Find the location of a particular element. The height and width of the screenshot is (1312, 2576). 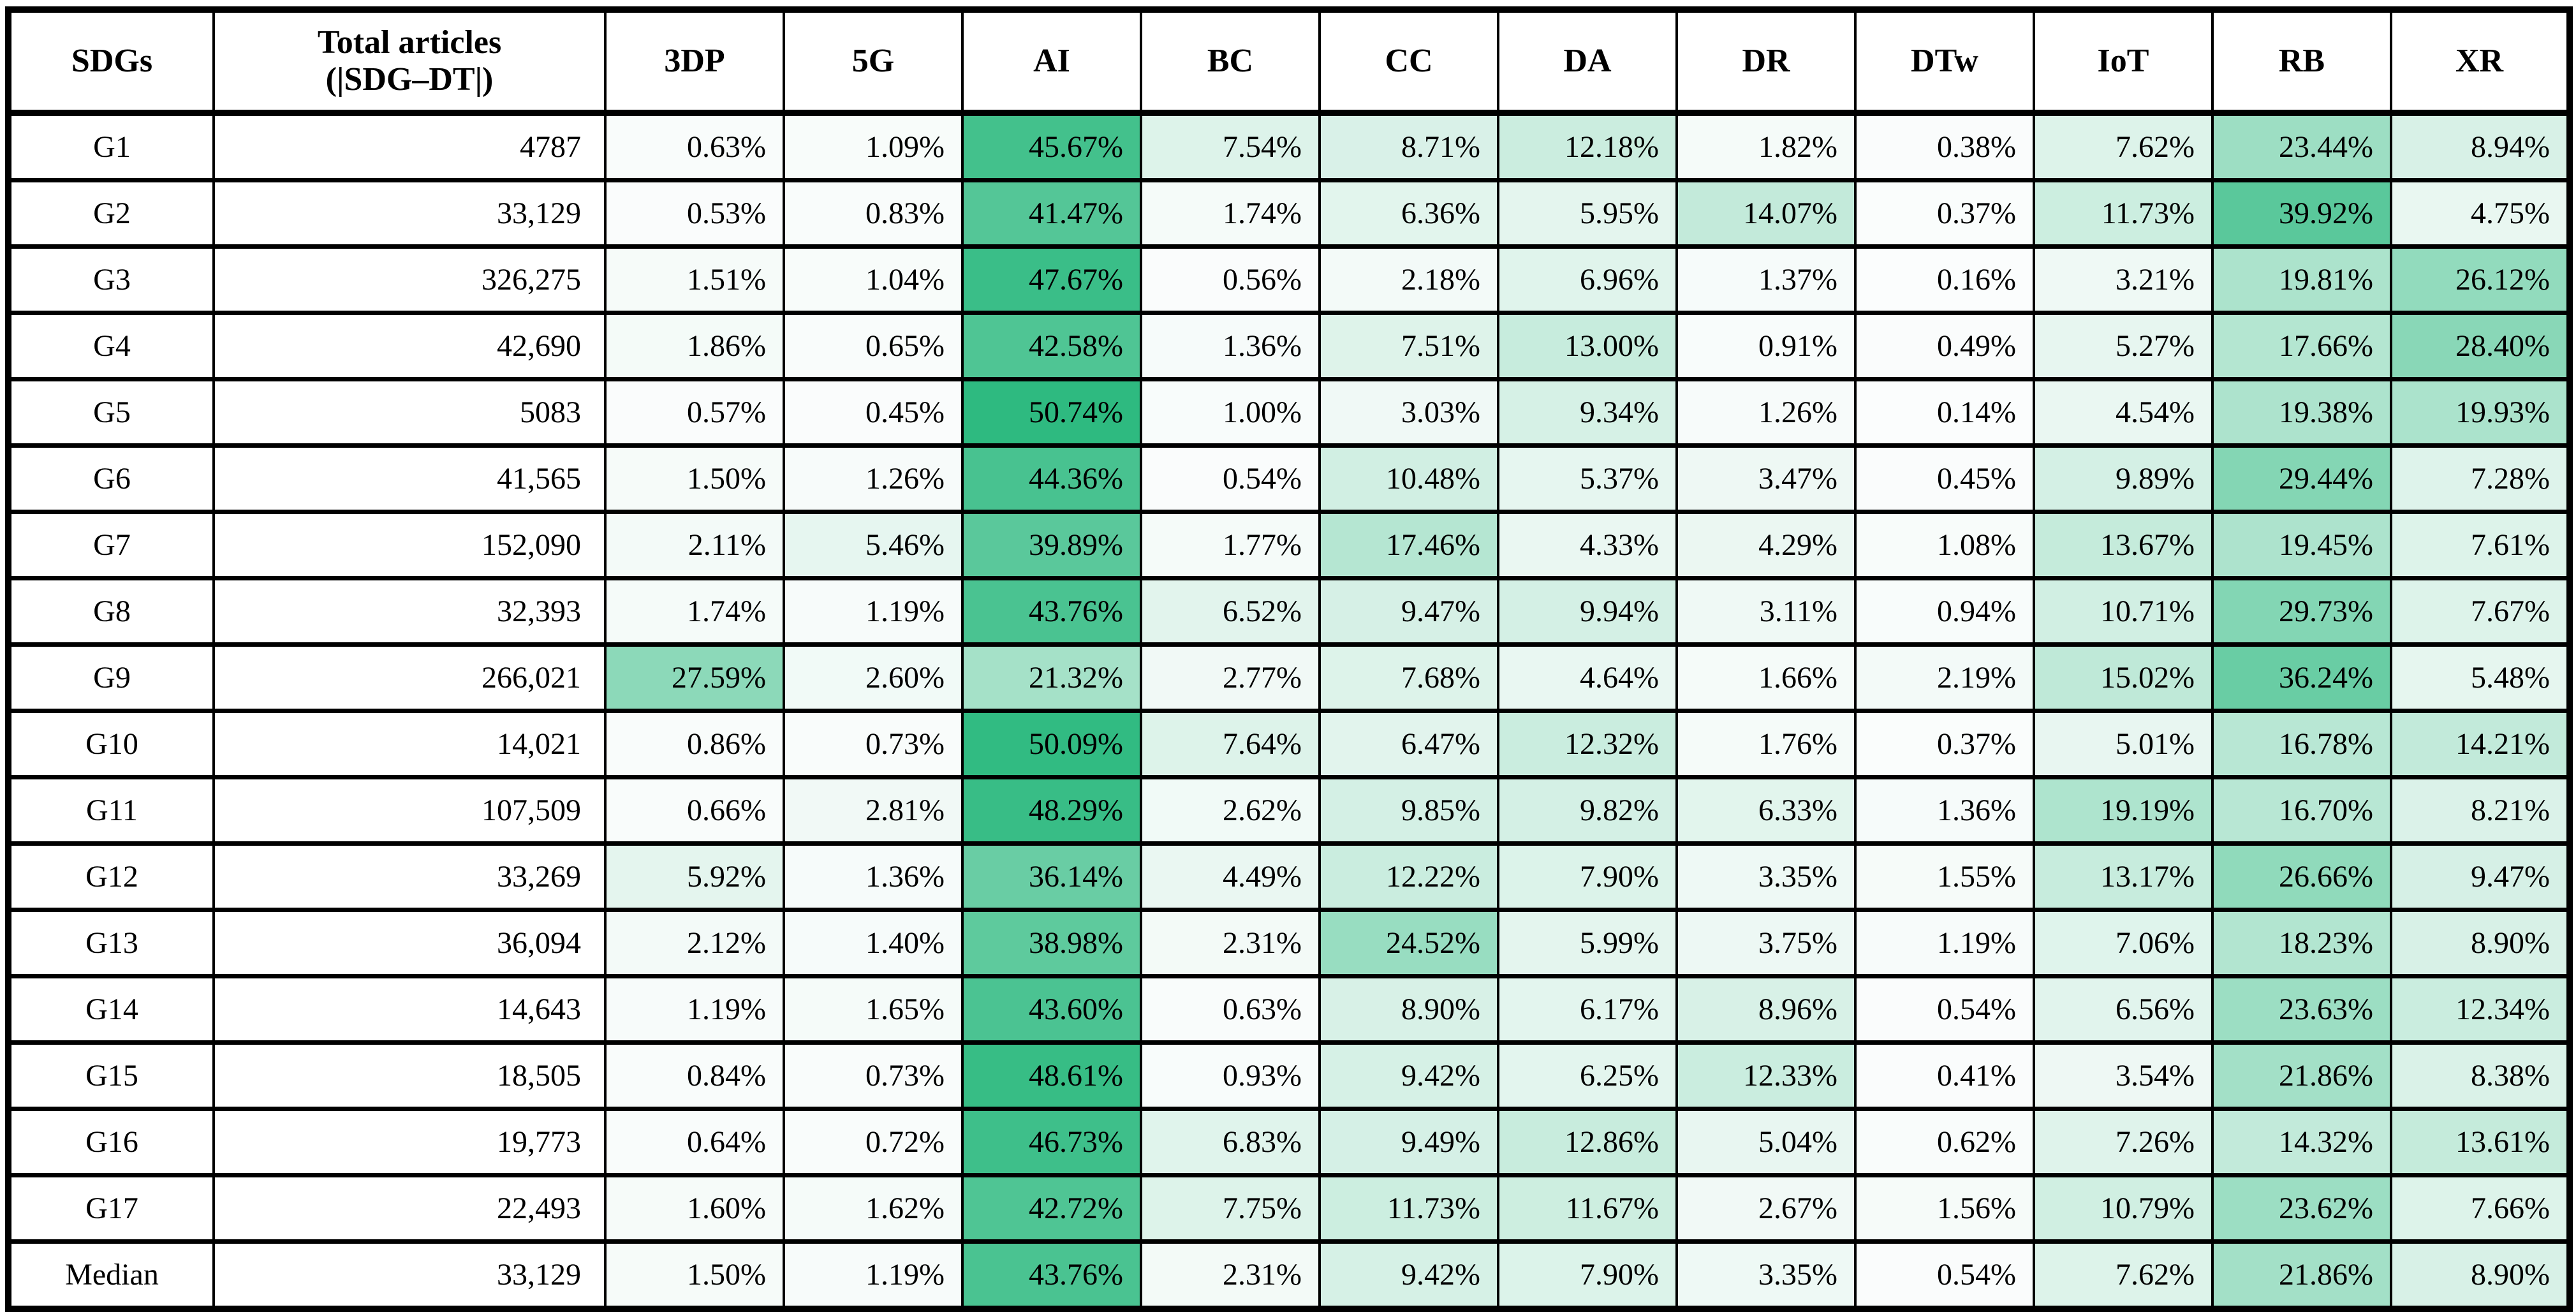

cell-g1-dtw: 0.38% is located at coordinates (1944, 146).